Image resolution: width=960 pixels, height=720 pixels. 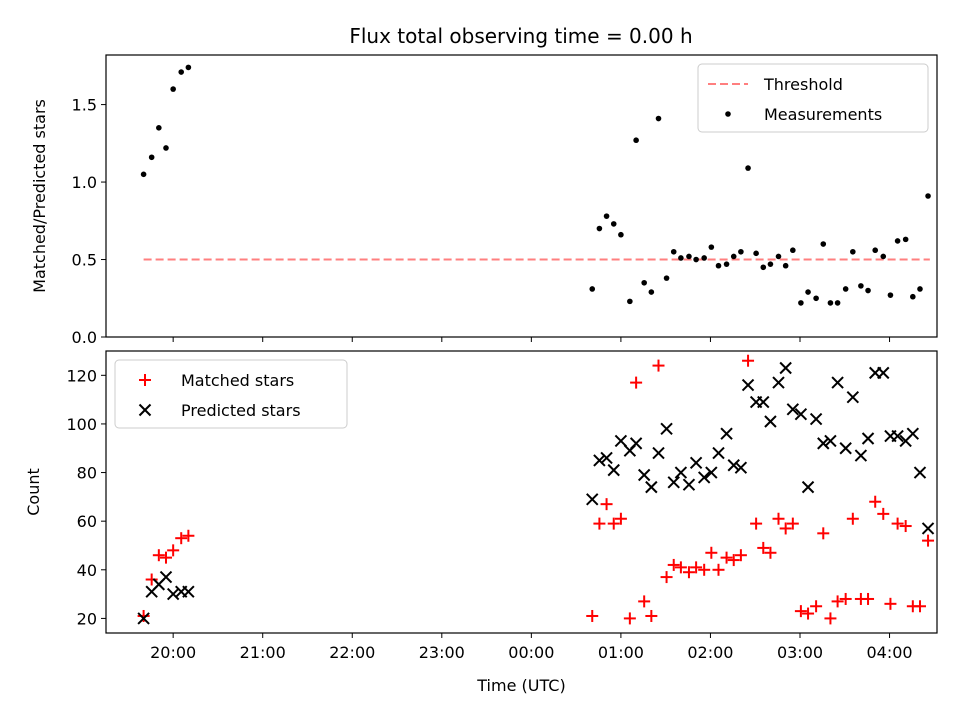 I want to click on x-tick-label: 21:00, so click(x=263, y=652).